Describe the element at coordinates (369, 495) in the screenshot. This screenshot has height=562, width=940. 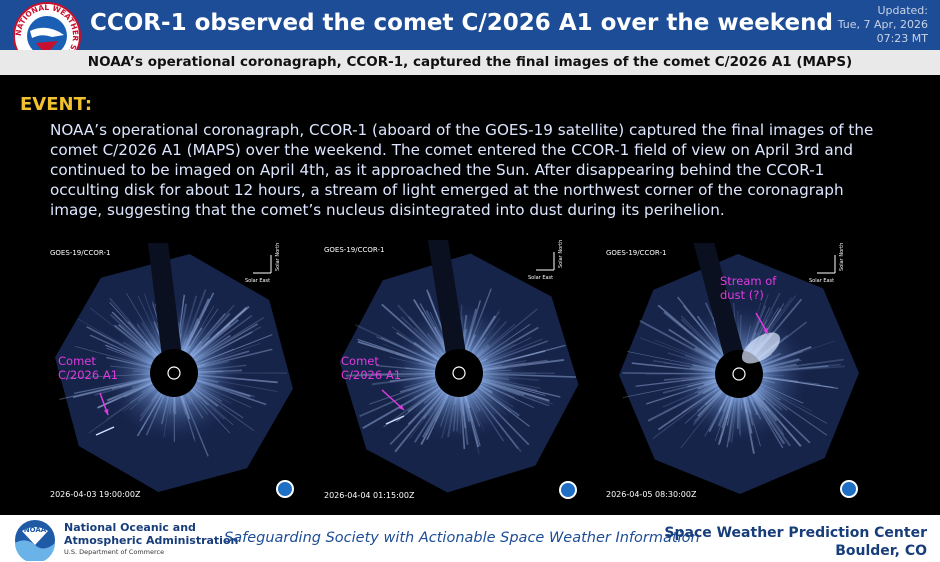
I see `timestamp: 2026-04-04 01:15:00Z` at that location.